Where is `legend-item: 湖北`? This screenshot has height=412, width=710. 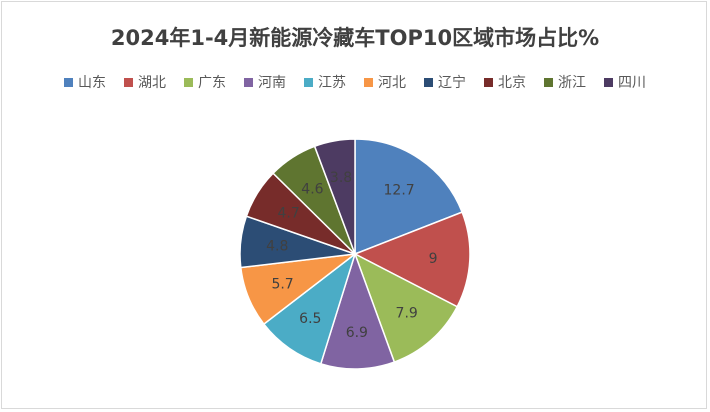 legend-item: 湖北 is located at coordinates (145, 82).